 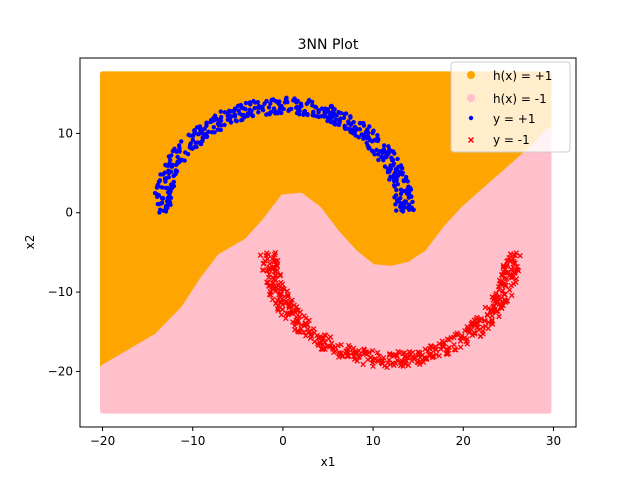 I want to click on legend-marker-y-plus, so click(x=471, y=118).